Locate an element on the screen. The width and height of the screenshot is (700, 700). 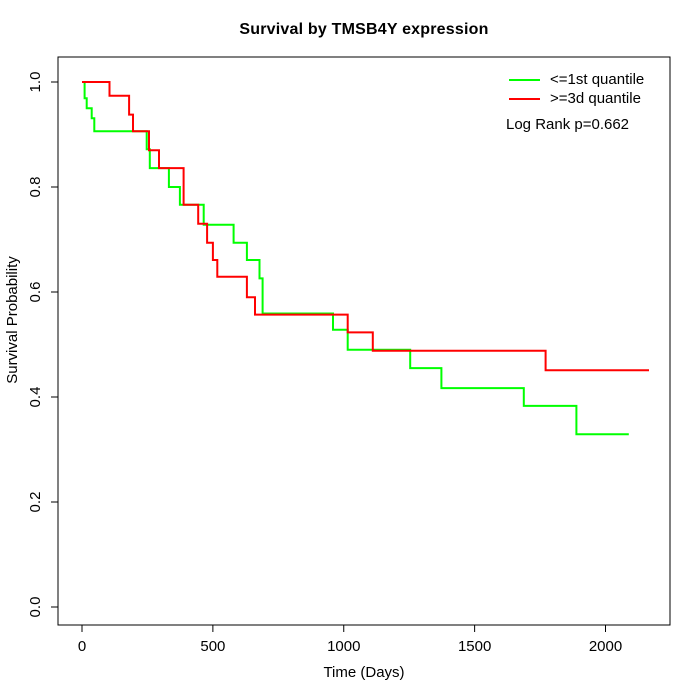
chart-title: Survival by TMSB4Y expression is located at coordinates (364, 29).